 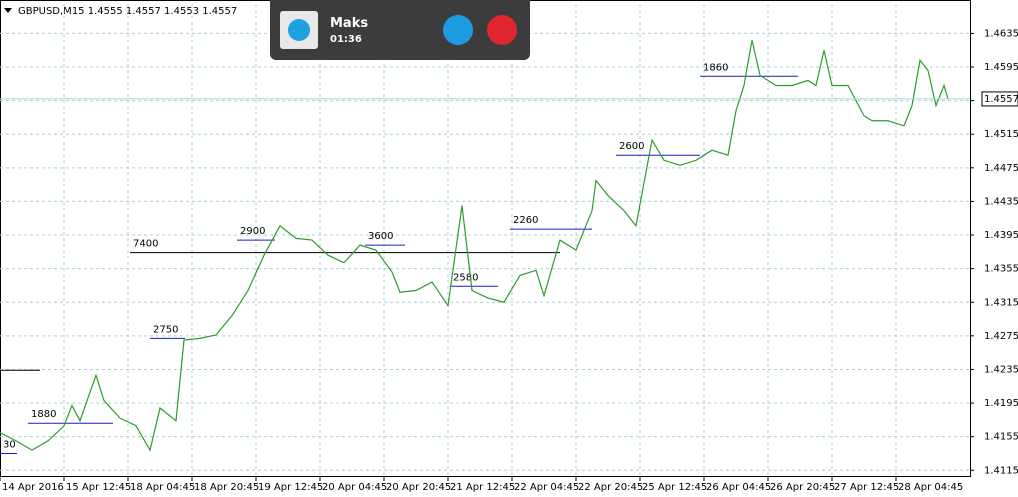 What do you see at coordinates (380, 236) in the screenshot?
I see `level-label: 3600` at bounding box center [380, 236].